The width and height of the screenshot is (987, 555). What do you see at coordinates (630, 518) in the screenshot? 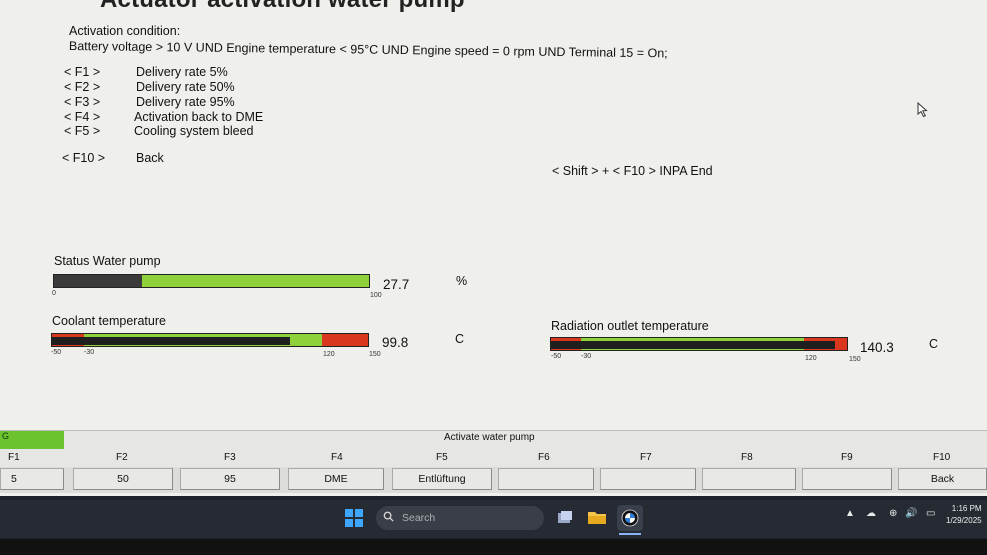
I see `bmw-logo-icon` at bounding box center [630, 518].